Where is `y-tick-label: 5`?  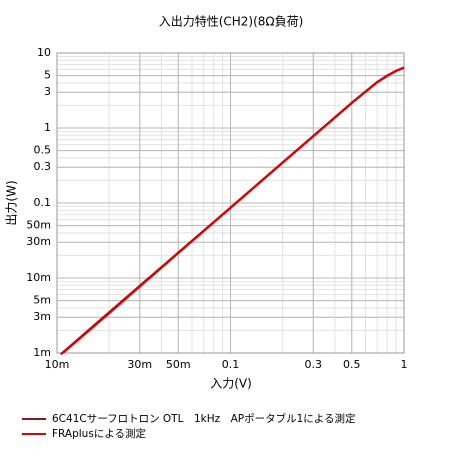 y-tick-label: 5 is located at coordinates (47, 75).